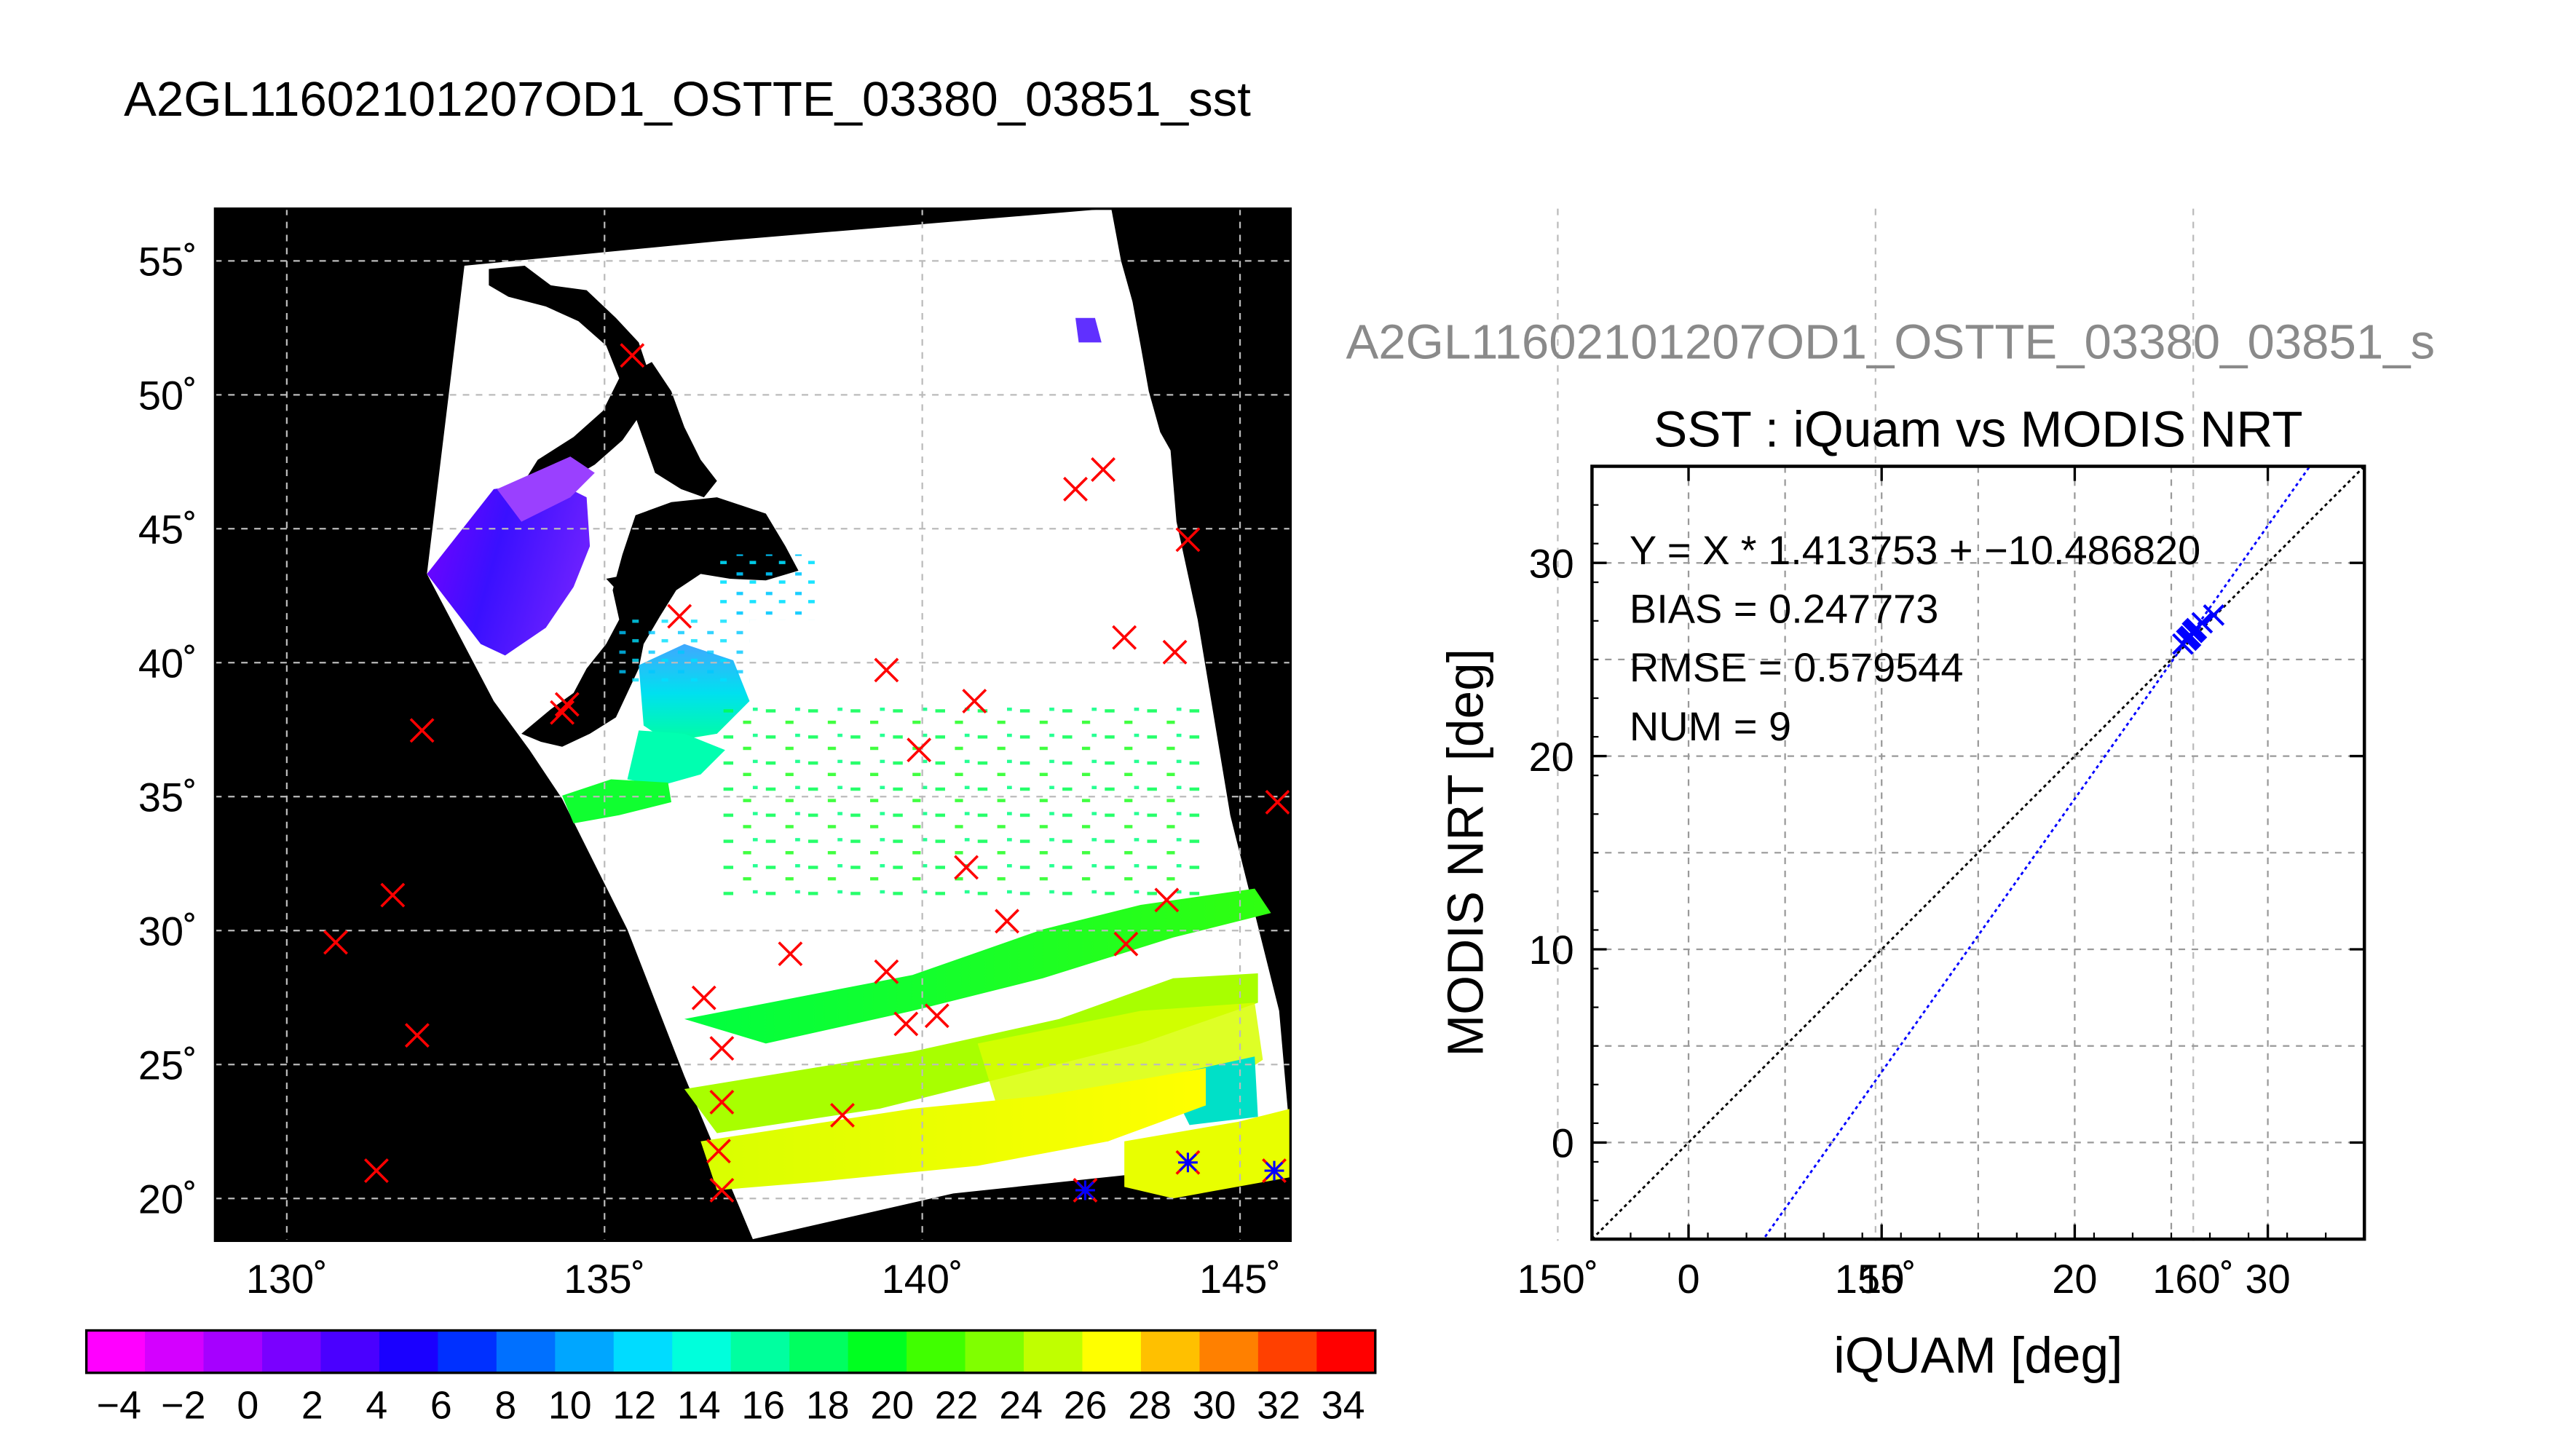 Image resolution: width=2555 pixels, height=1456 pixels. I want to click on colorbar-tick-label: 16, so click(763, 1405).